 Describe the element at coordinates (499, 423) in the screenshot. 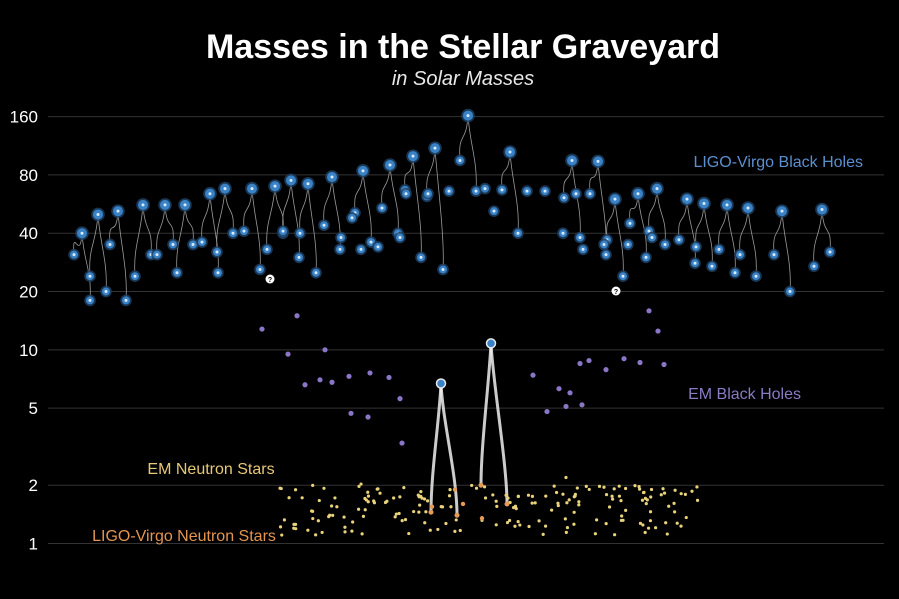

I see `ns-merger-line` at that location.